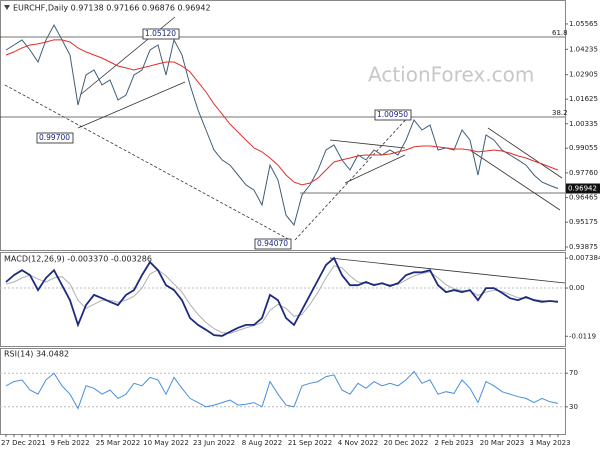 The width and height of the screenshot is (600, 450). Describe the element at coordinates (262, 443) in the screenshot. I see `x-tick-label: 8 Aug 2022` at that location.